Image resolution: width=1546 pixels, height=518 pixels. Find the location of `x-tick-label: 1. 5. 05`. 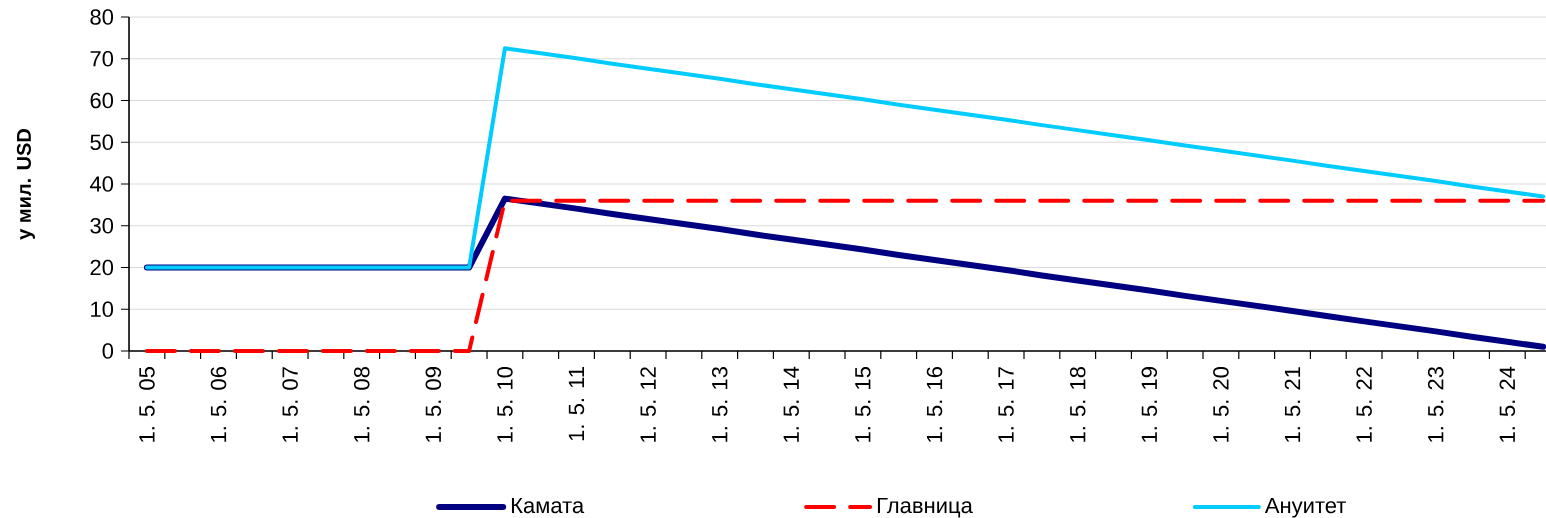

x-tick-label: 1. 5. 05 is located at coordinates (147, 404).